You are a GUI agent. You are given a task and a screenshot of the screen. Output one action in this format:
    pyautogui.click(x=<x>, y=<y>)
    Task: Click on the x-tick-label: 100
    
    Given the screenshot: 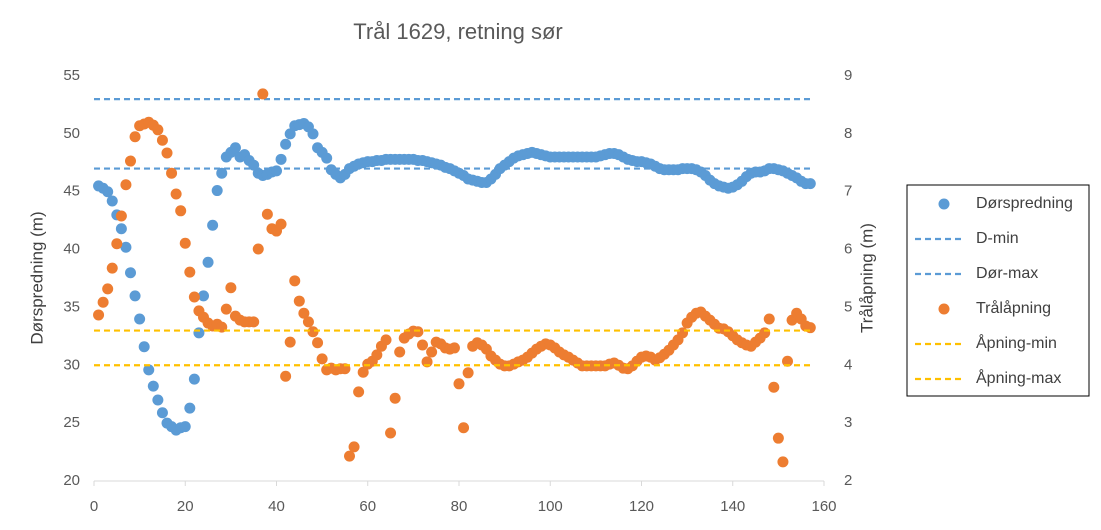 What is the action you would take?
    pyautogui.click(x=550, y=506)
    